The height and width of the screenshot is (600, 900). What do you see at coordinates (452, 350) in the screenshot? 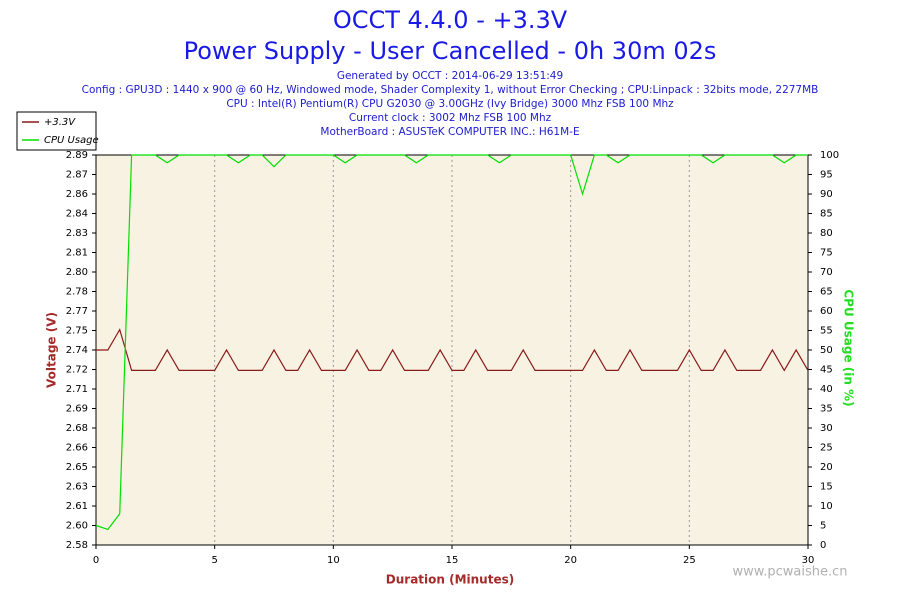
I see `series-line` at bounding box center [452, 350].